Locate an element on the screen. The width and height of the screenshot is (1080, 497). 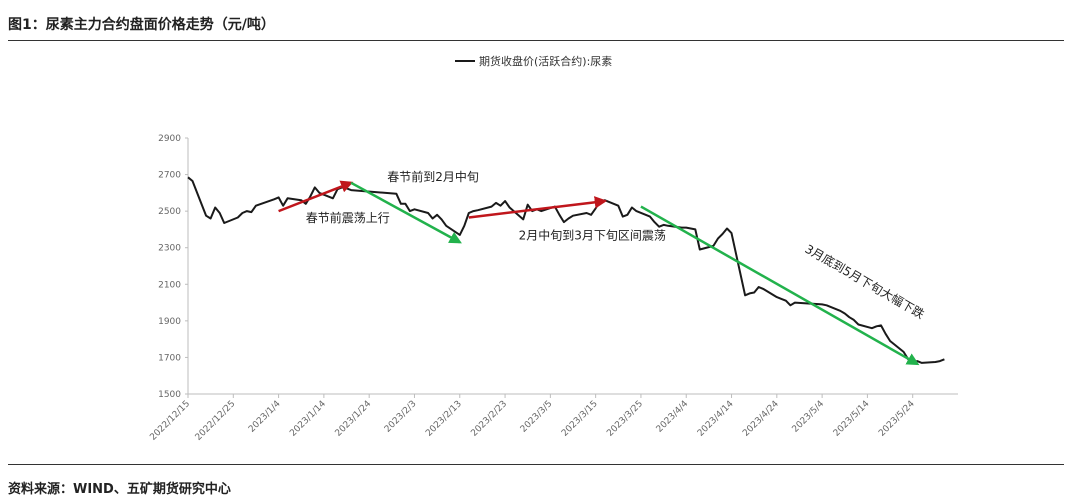
x-tick-label: 2023/4/14 is located at coordinates (716, 419).